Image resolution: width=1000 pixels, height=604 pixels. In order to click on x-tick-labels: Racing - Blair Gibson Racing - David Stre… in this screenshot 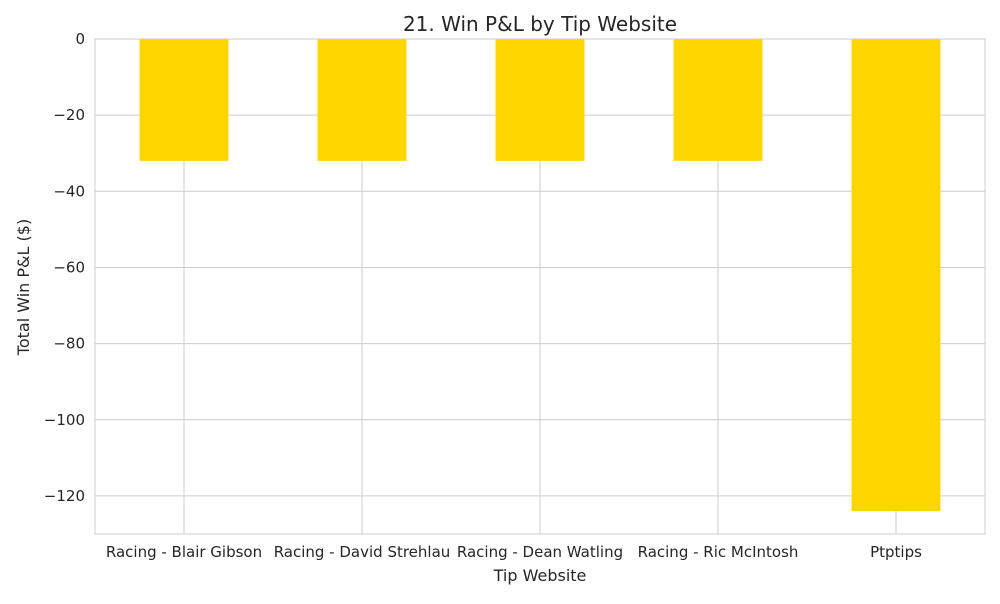, I will do `click(514, 552)`.